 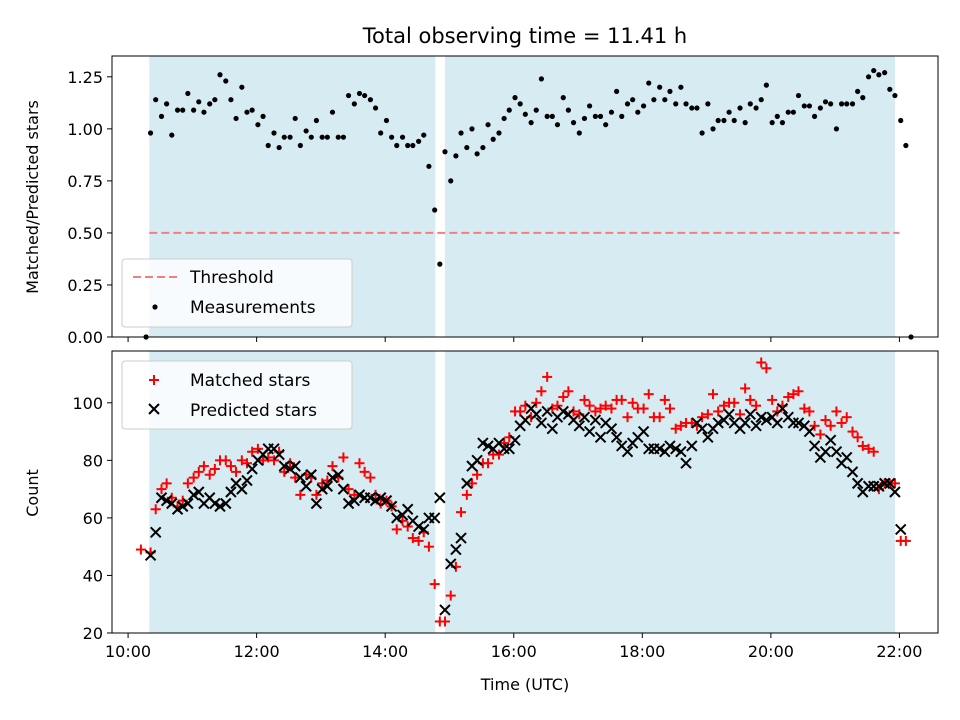 I want to click on x-tick-label: 22:00, so click(x=899, y=651).